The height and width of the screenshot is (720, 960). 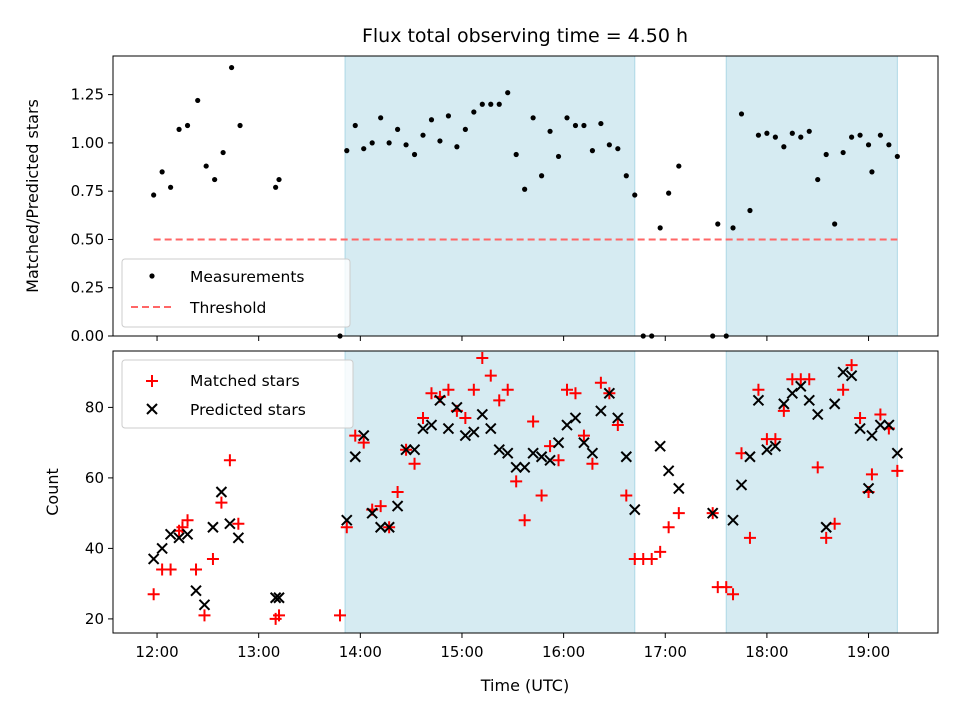 I want to click on y-tick-label: 0.00, so click(x=87, y=336).